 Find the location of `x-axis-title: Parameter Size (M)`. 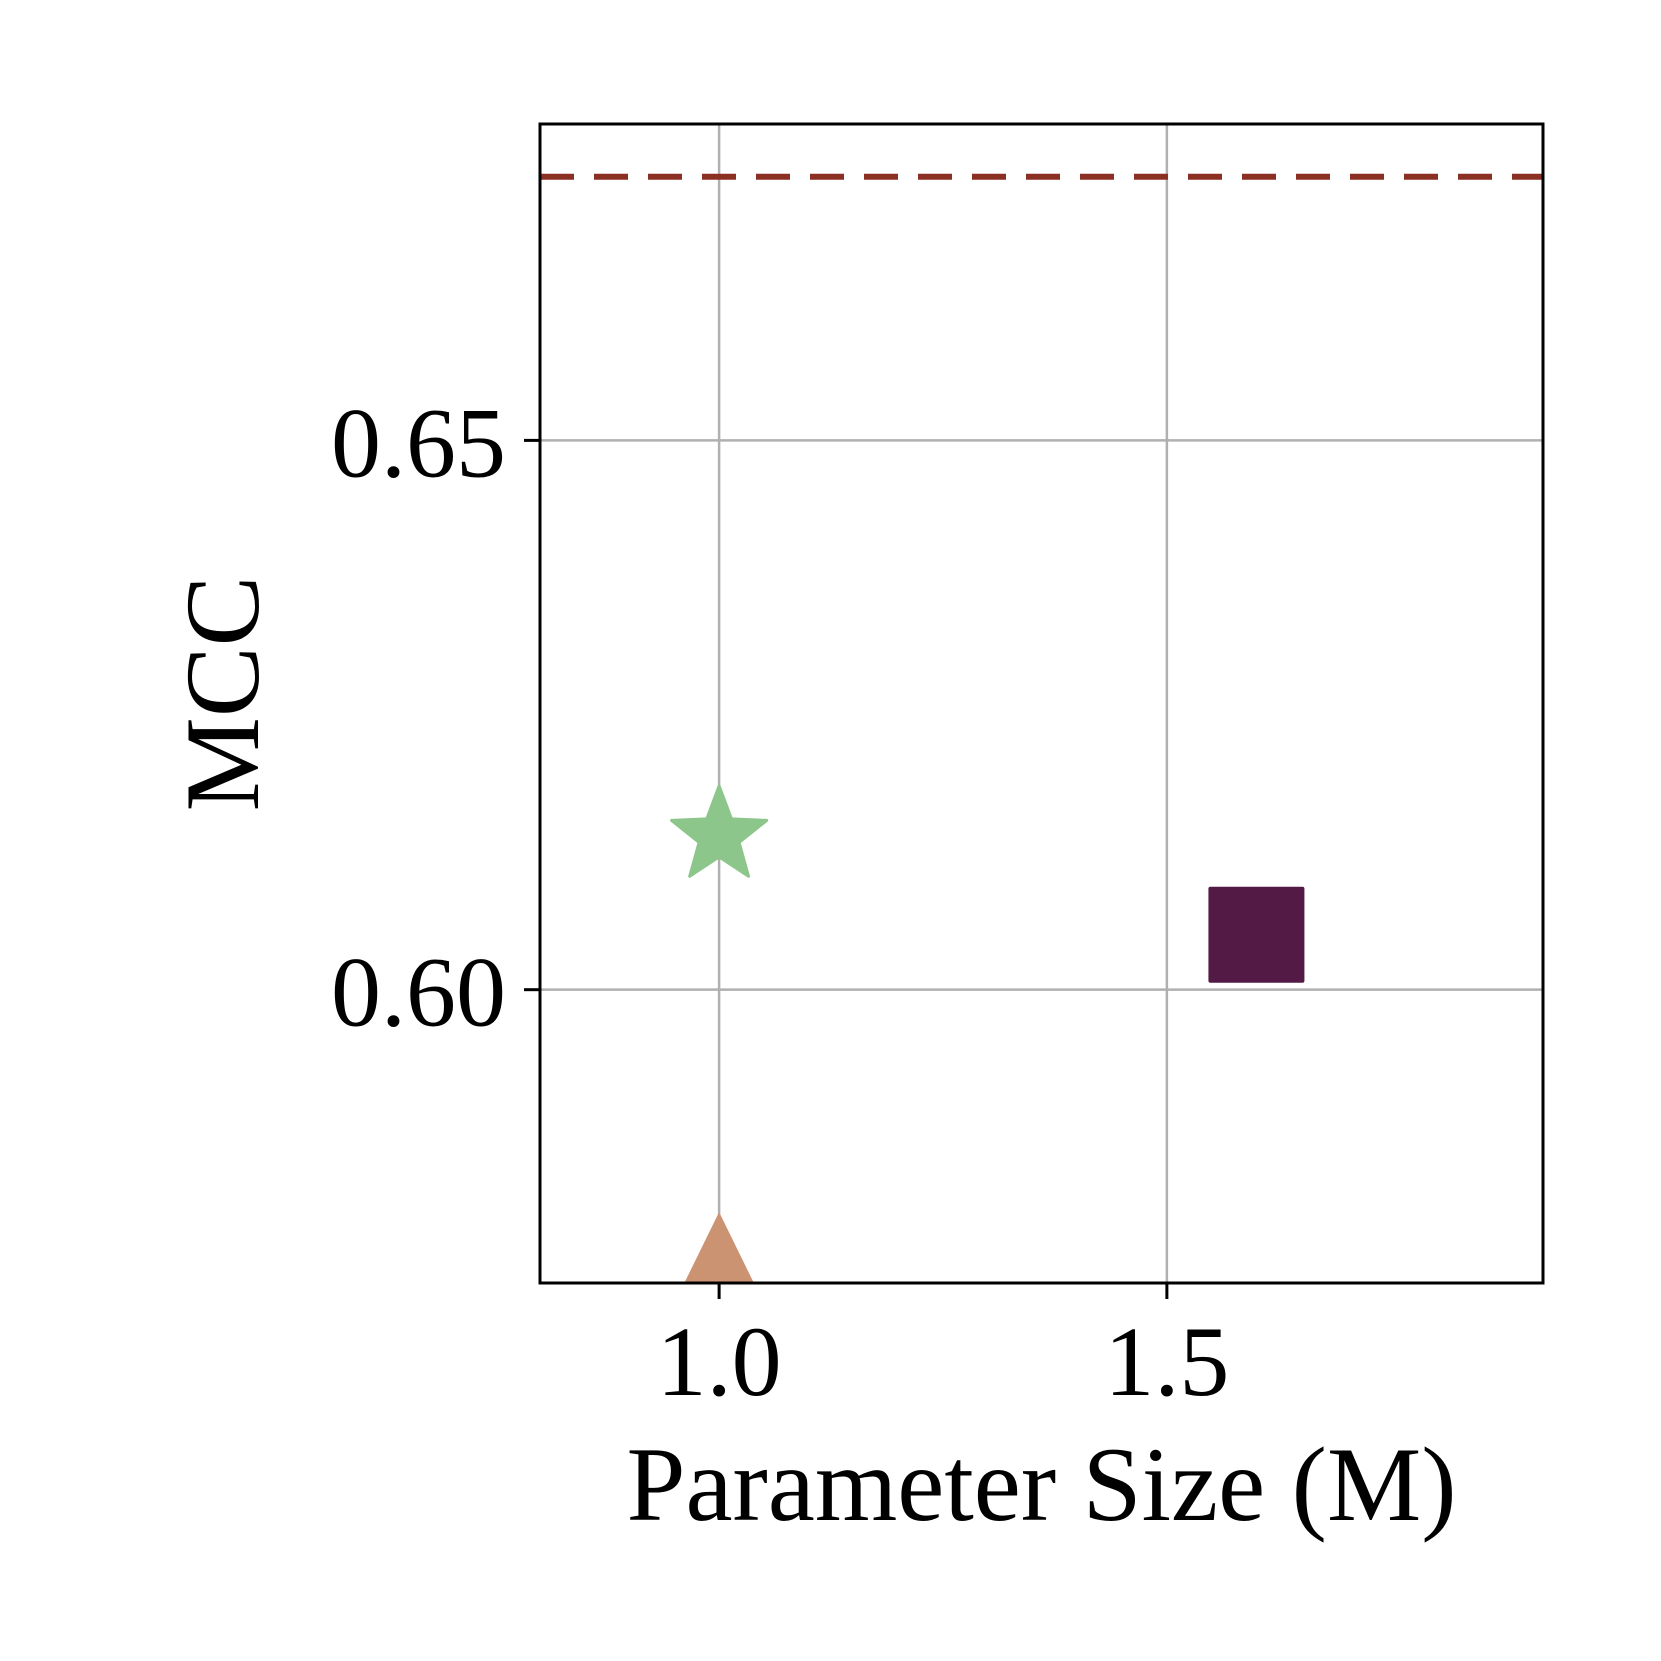

x-axis-title: Parameter Size (M) is located at coordinates (1042, 1484).